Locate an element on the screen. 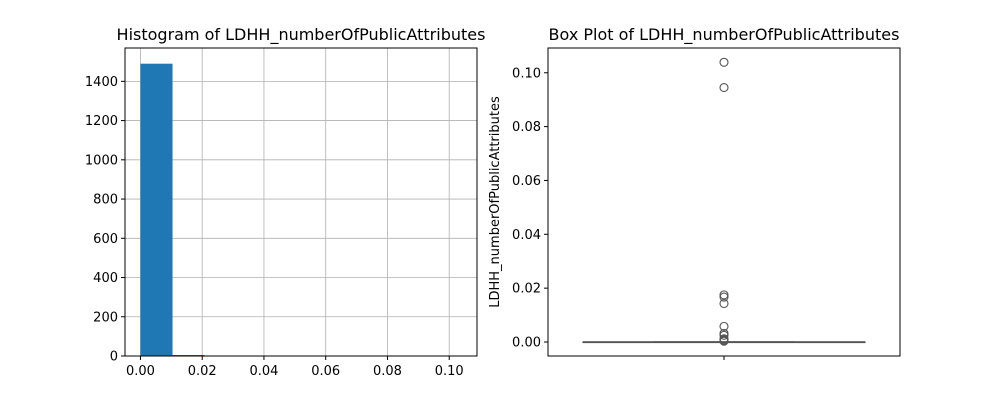 The height and width of the screenshot is (400, 1000). histogram-x-tick-label: 0.02 is located at coordinates (202, 371).